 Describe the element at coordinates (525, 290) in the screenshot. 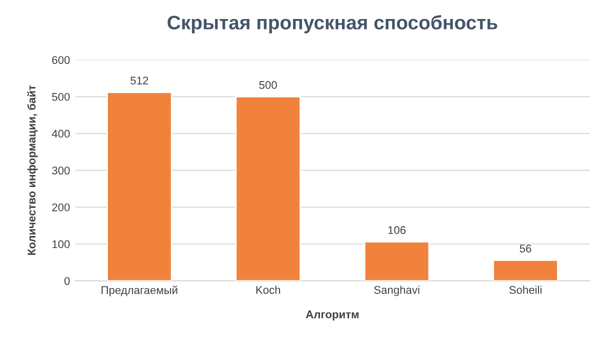

I see `x-tick-label: Soheili` at that location.